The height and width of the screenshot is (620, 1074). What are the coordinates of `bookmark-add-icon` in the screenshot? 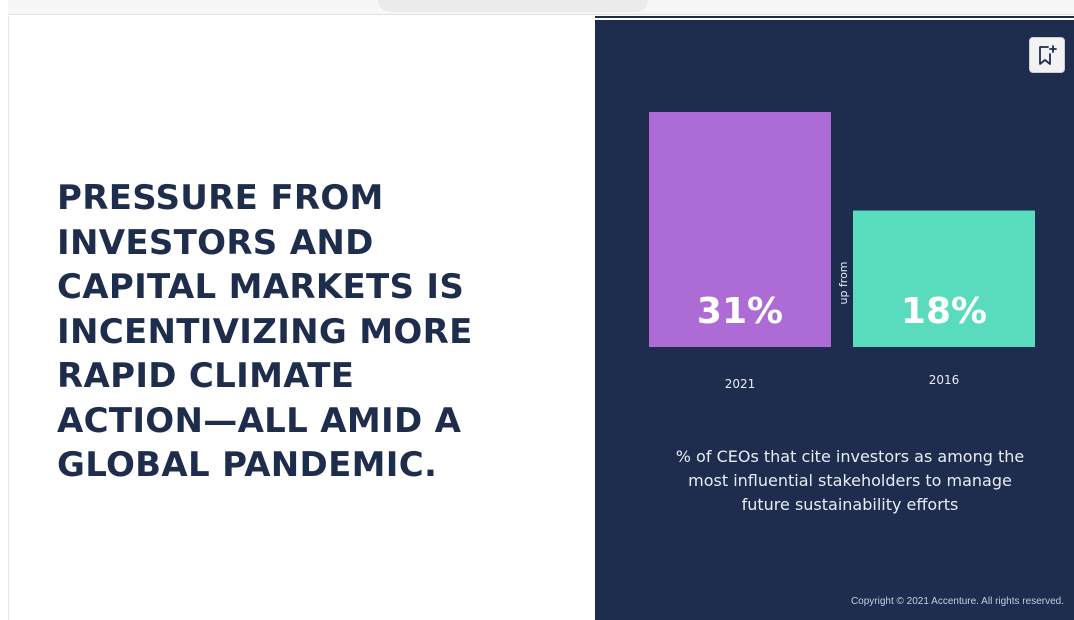 It's located at (1048, 55).